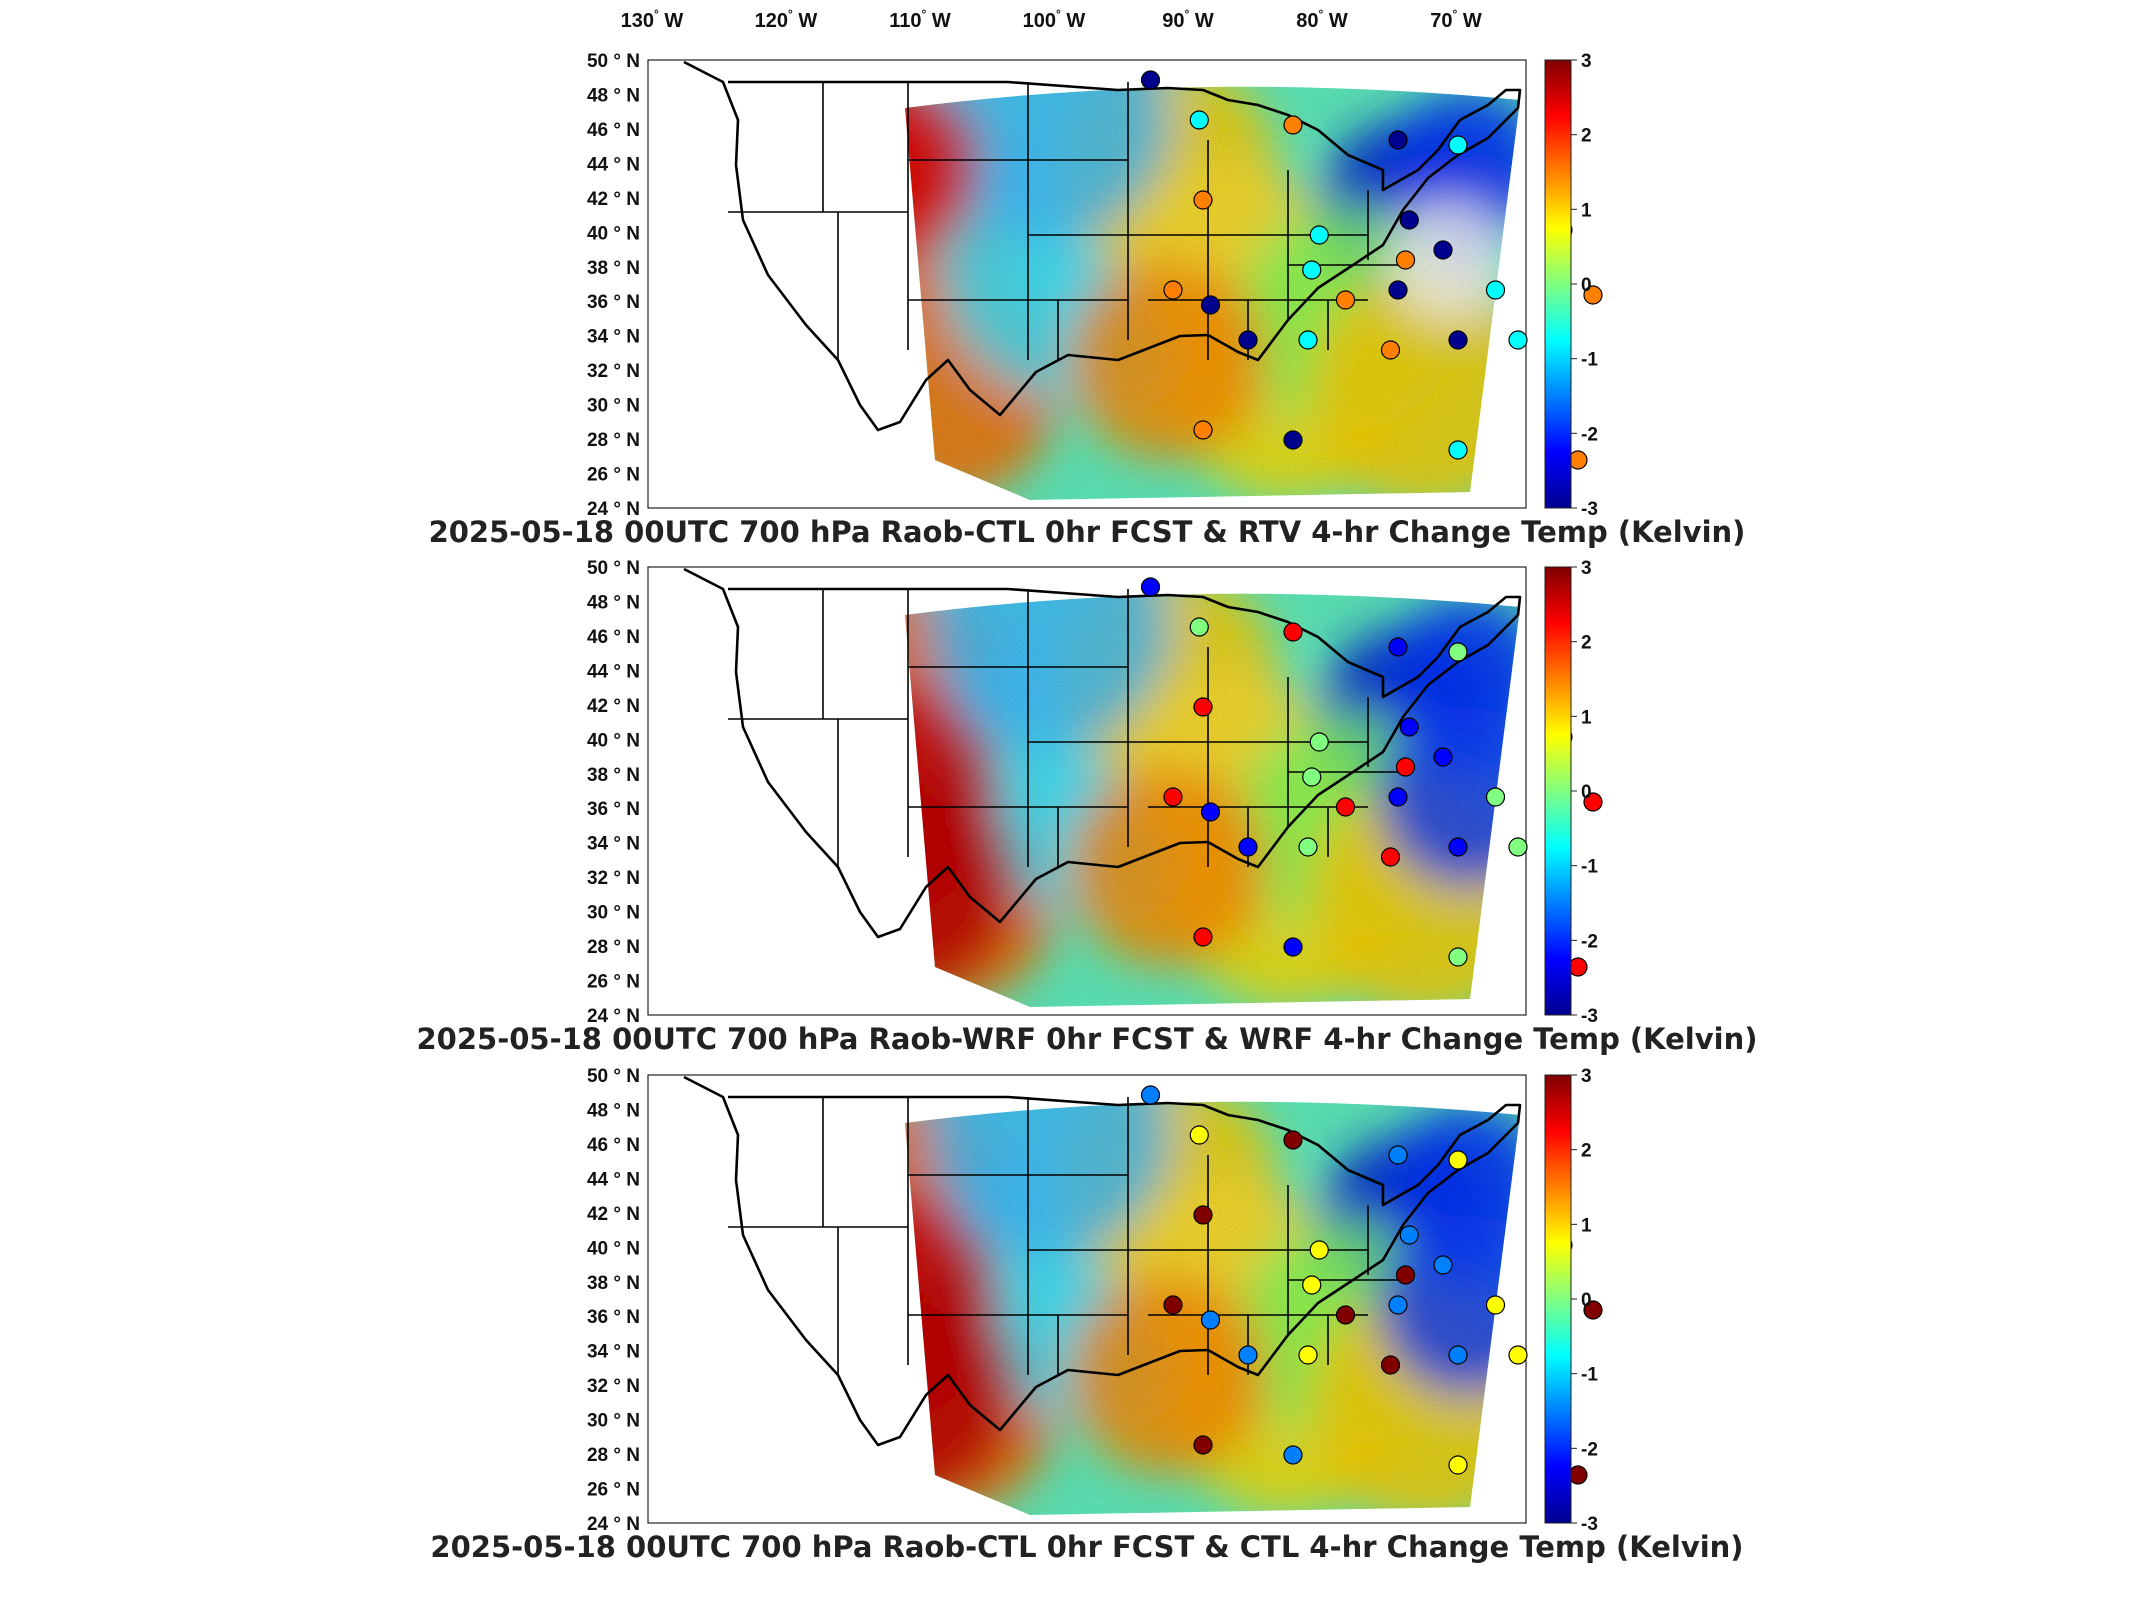 This screenshot has width=2133, height=1600. I want to click on lon-label-90: 90° W, so click(1188, 19).